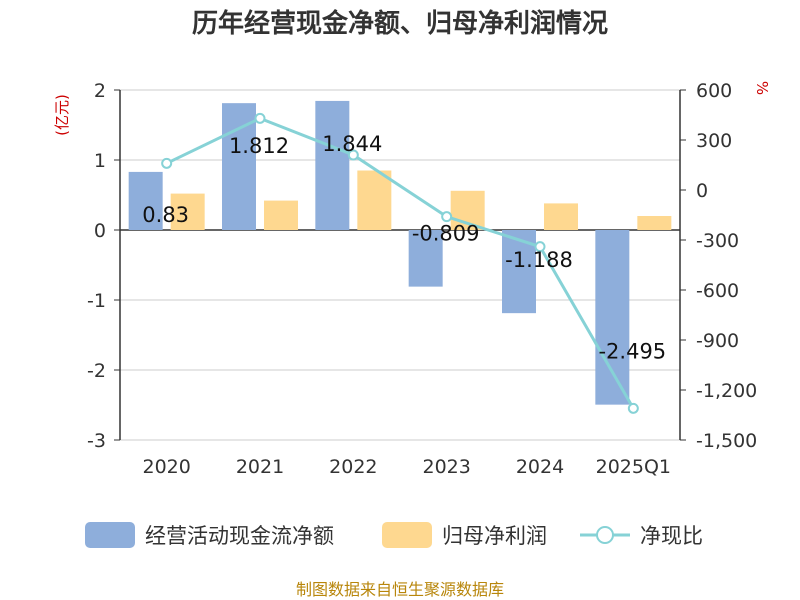  I want to click on x-tick-label: 2020, so click(166, 467).